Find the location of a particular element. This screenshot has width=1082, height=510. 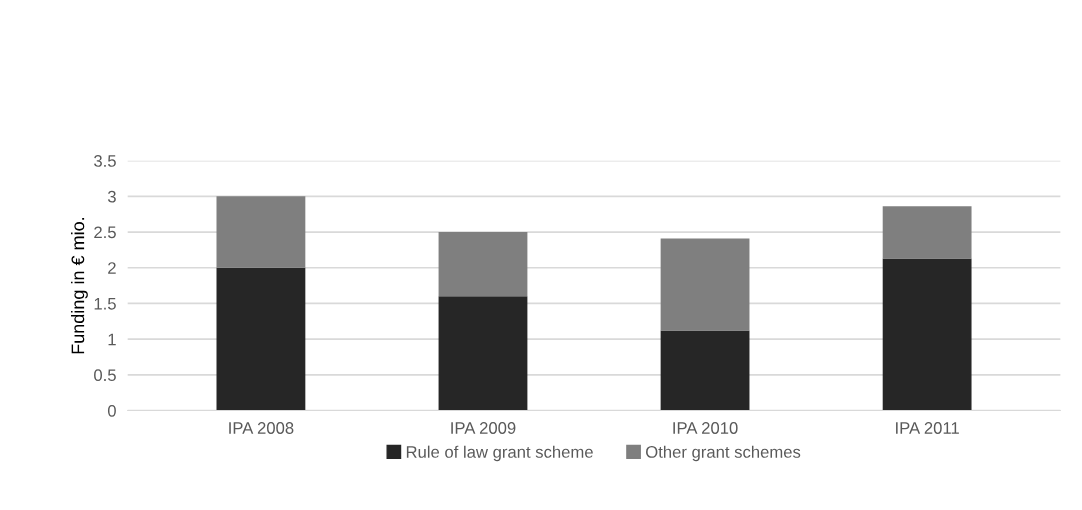

x-tick-label: IPA 2011 is located at coordinates (927, 428).